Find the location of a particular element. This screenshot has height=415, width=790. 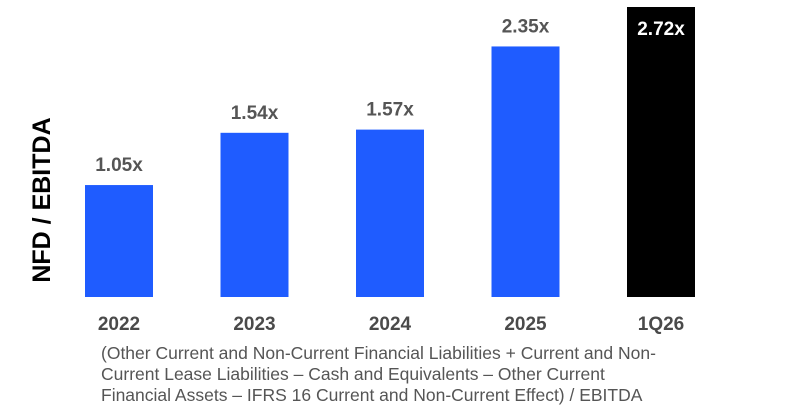

data-label-2025: 2.35x is located at coordinates (526, 26).